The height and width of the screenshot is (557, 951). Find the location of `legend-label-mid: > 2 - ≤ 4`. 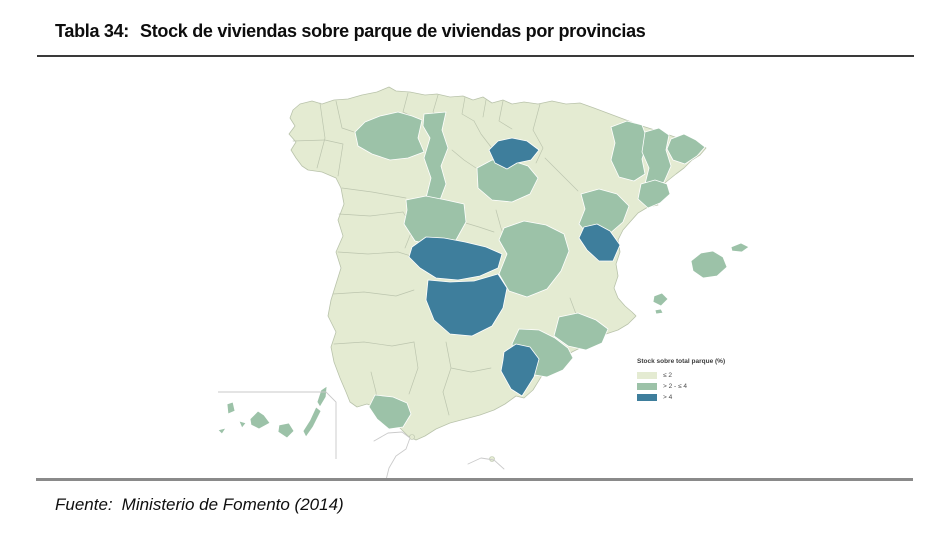

legend-label-mid: > 2 - ≤ 4 is located at coordinates (675, 386).